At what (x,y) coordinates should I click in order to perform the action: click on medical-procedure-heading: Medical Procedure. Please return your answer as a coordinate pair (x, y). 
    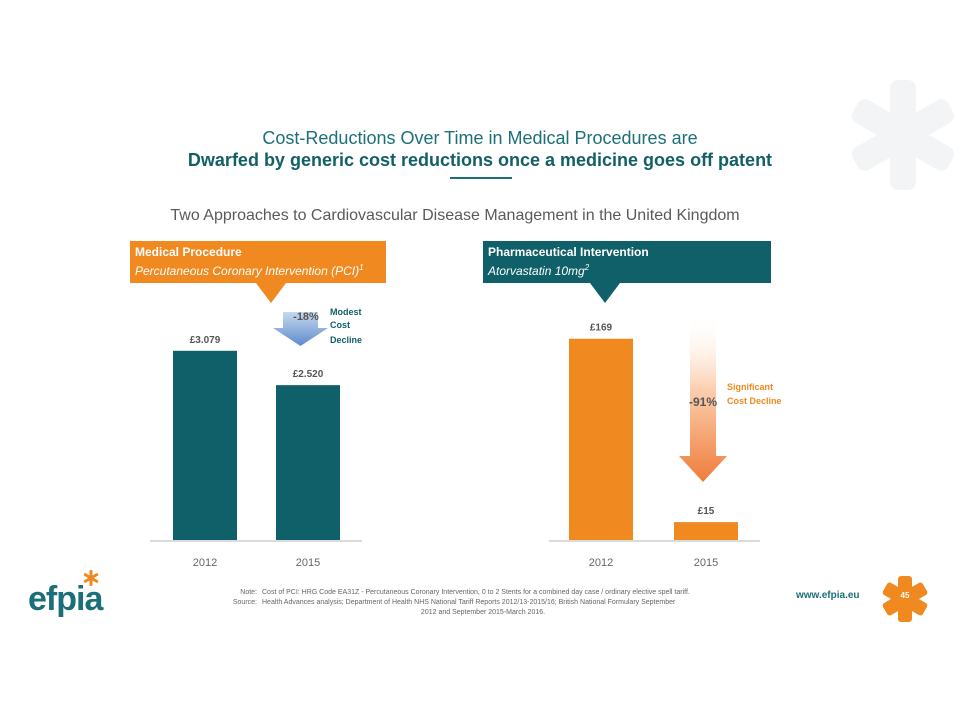
    Looking at the image, I should click on (188, 252).